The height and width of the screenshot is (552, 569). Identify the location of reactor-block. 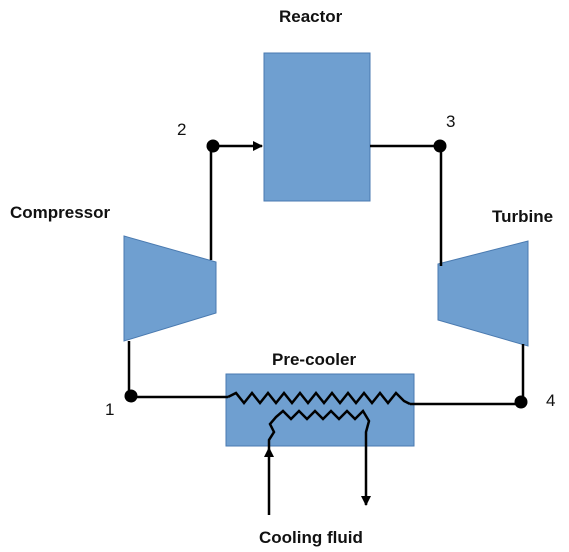
(317, 127).